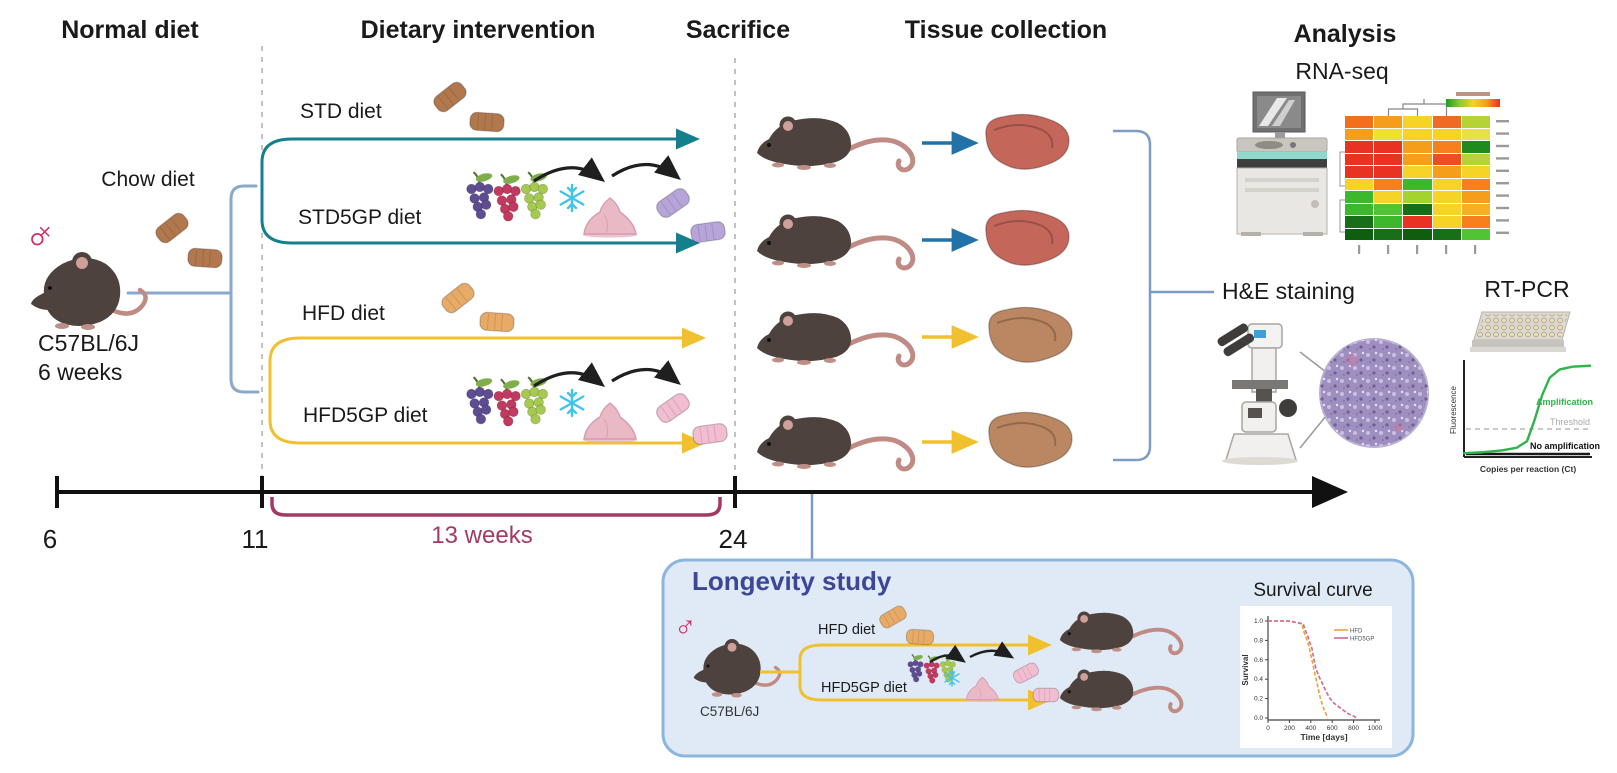  What do you see at coordinates (458, 298) in the screenshot?
I see `hfd-pellet-icon` at bounding box center [458, 298].